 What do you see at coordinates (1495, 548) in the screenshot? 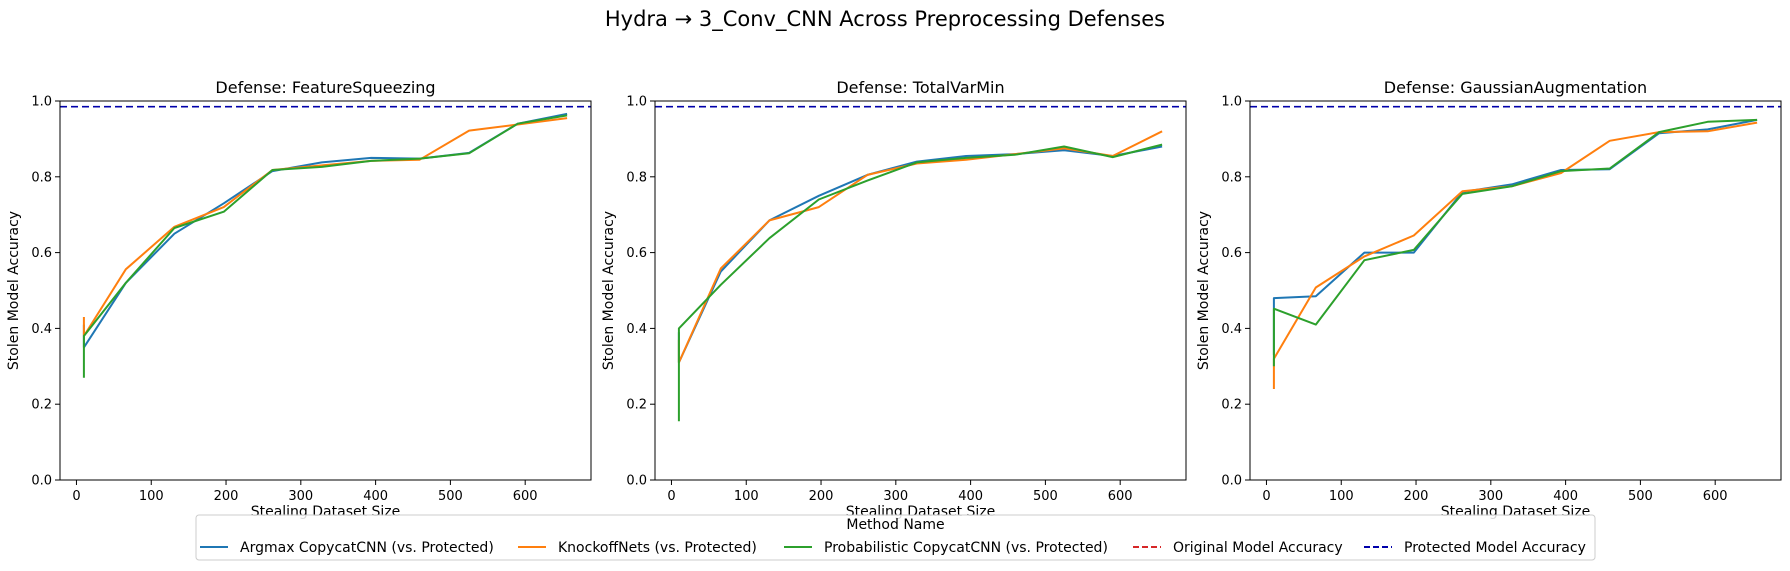
I see `legend-entry-label: Protected Model Accuracy` at bounding box center [1495, 548].